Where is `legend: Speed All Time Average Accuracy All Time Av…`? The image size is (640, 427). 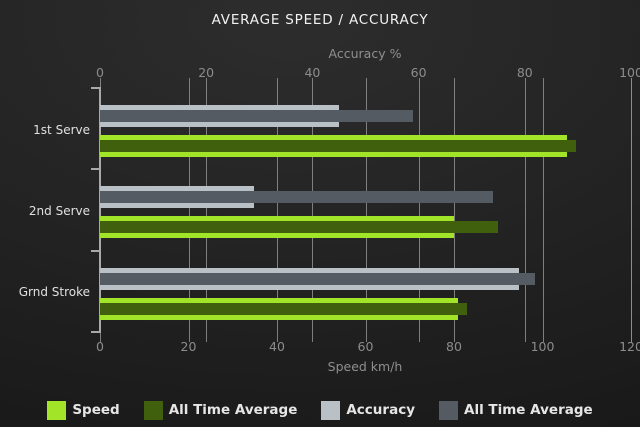 legend: Speed All Time Average Accuracy All Time Av… is located at coordinates (320, 410).